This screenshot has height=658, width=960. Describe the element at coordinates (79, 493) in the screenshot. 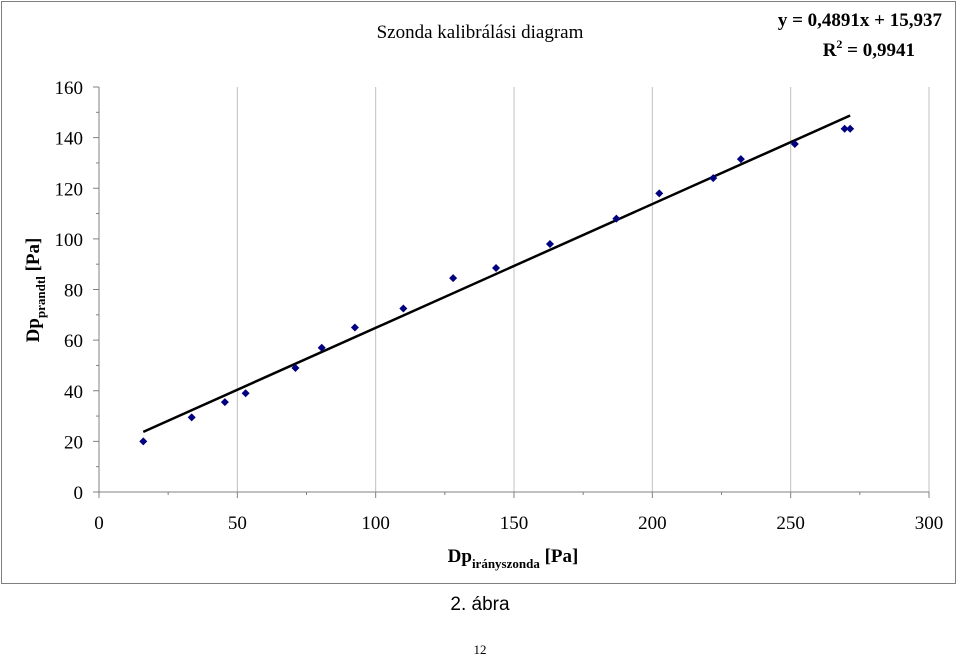

I see `y-tick-label: 0` at that location.